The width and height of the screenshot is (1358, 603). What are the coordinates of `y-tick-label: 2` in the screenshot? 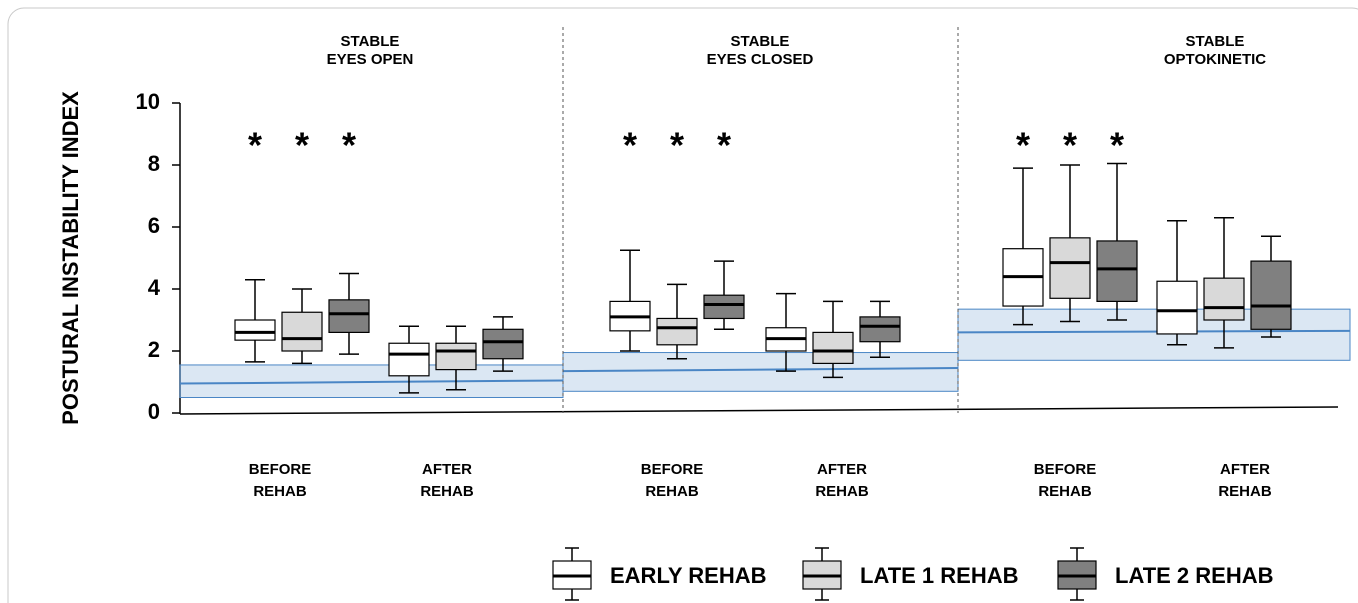 It's located at (154, 349).